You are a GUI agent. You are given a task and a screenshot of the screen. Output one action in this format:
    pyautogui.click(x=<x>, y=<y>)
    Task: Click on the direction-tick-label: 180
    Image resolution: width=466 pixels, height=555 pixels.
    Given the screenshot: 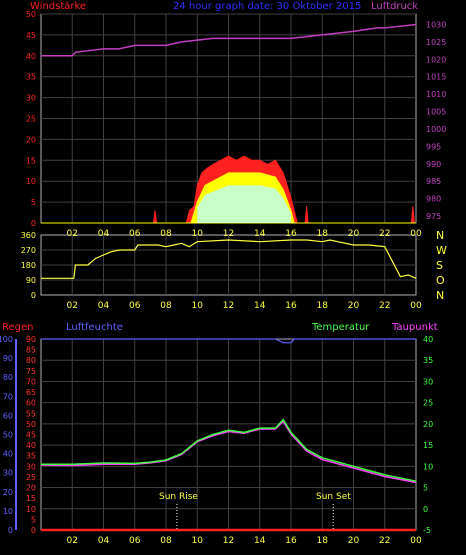 What is the action you would take?
    pyautogui.click(x=28, y=265)
    